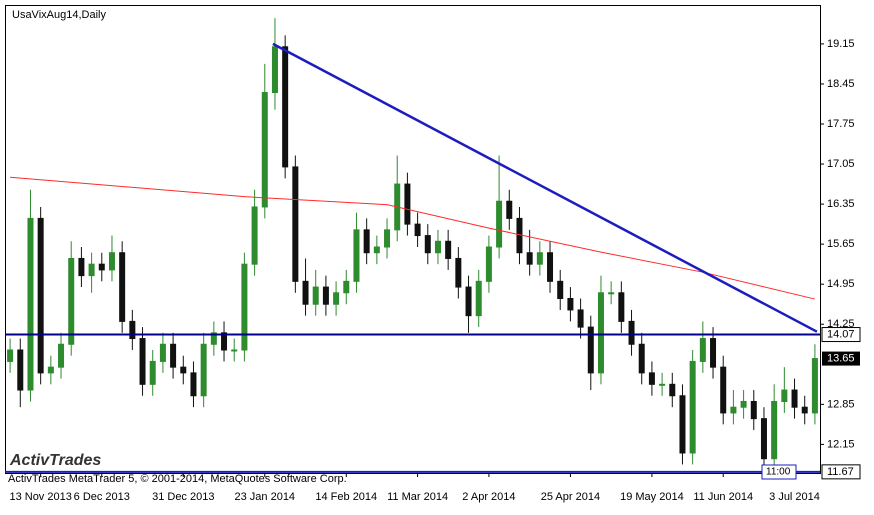 Image resolution: width=874 pixels, height=515 pixels. Describe the element at coordinates (841, 84) in the screenshot. I see `y-tick-label: 18.45` at that location.